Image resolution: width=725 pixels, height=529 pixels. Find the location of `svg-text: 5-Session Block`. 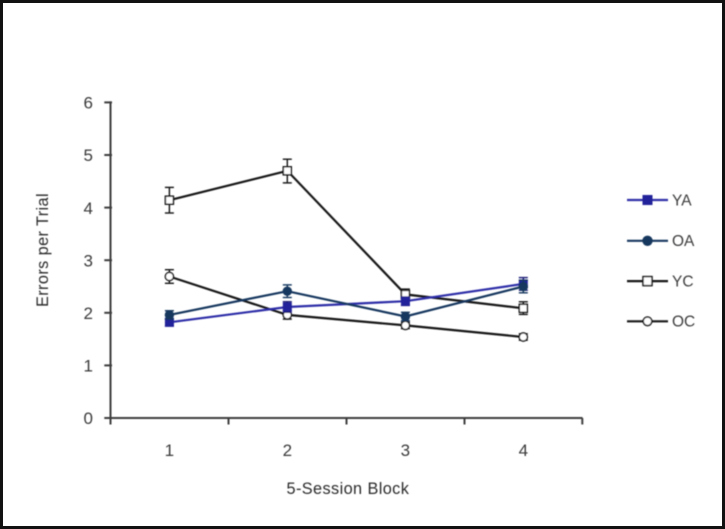

svg-text: 5-Session Block is located at coordinates (348, 489).